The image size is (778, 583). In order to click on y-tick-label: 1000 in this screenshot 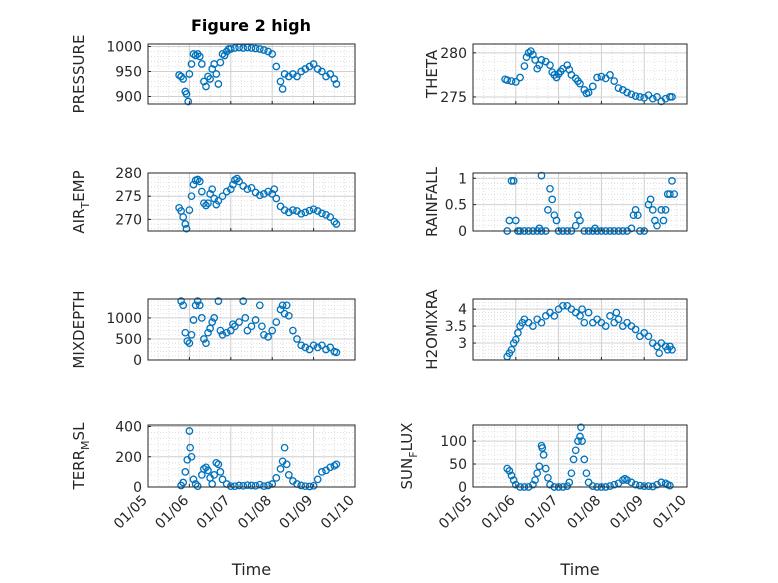, I will do `click(124, 48)`.